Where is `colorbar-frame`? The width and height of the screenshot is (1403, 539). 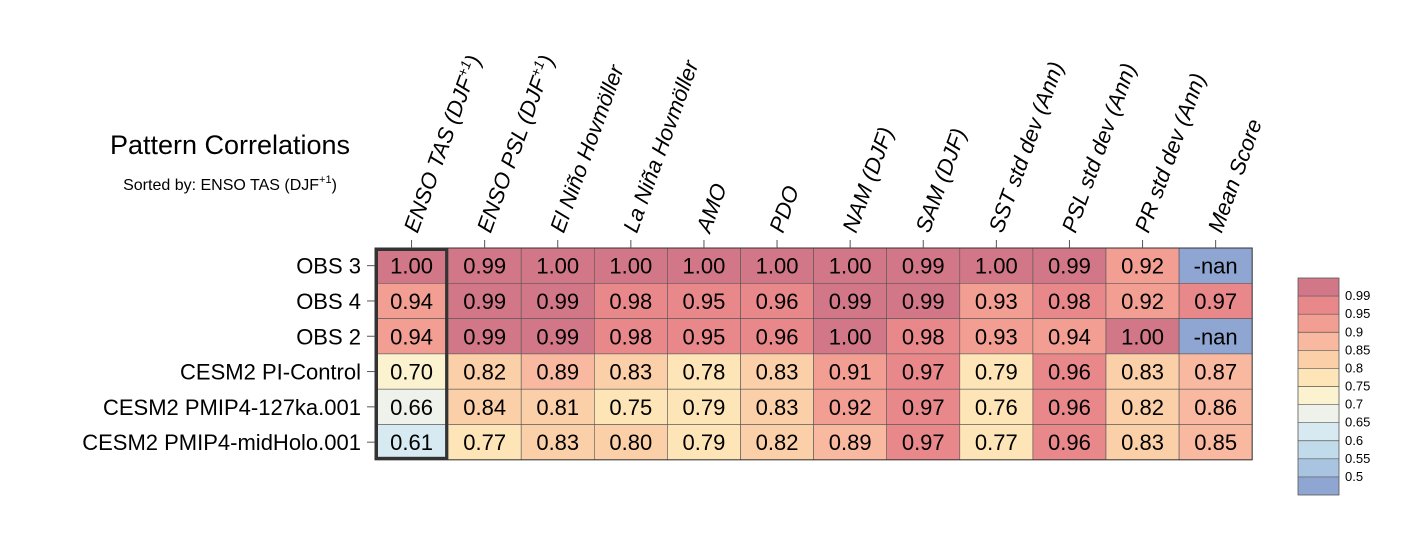
colorbar-frame is located at coordinates (1318, 386).